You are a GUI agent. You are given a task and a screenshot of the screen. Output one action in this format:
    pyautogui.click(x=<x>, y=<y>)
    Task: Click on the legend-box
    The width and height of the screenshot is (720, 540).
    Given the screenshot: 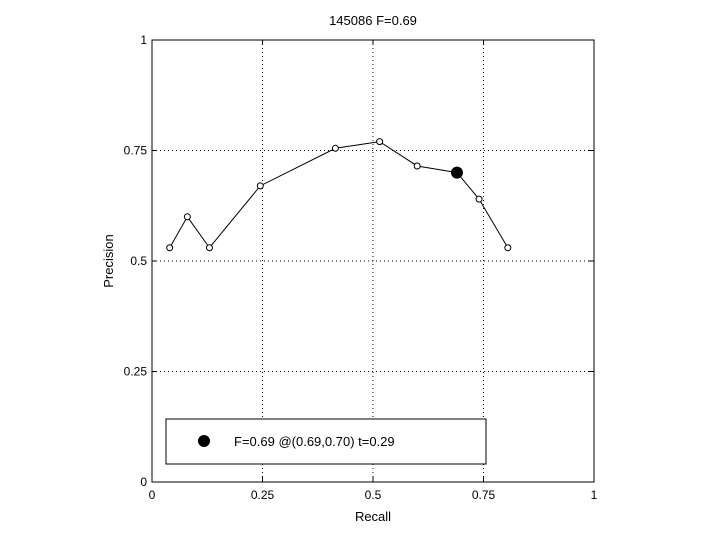 What is the action you would take?
    pyautogui.click(x=326, y=441)
    